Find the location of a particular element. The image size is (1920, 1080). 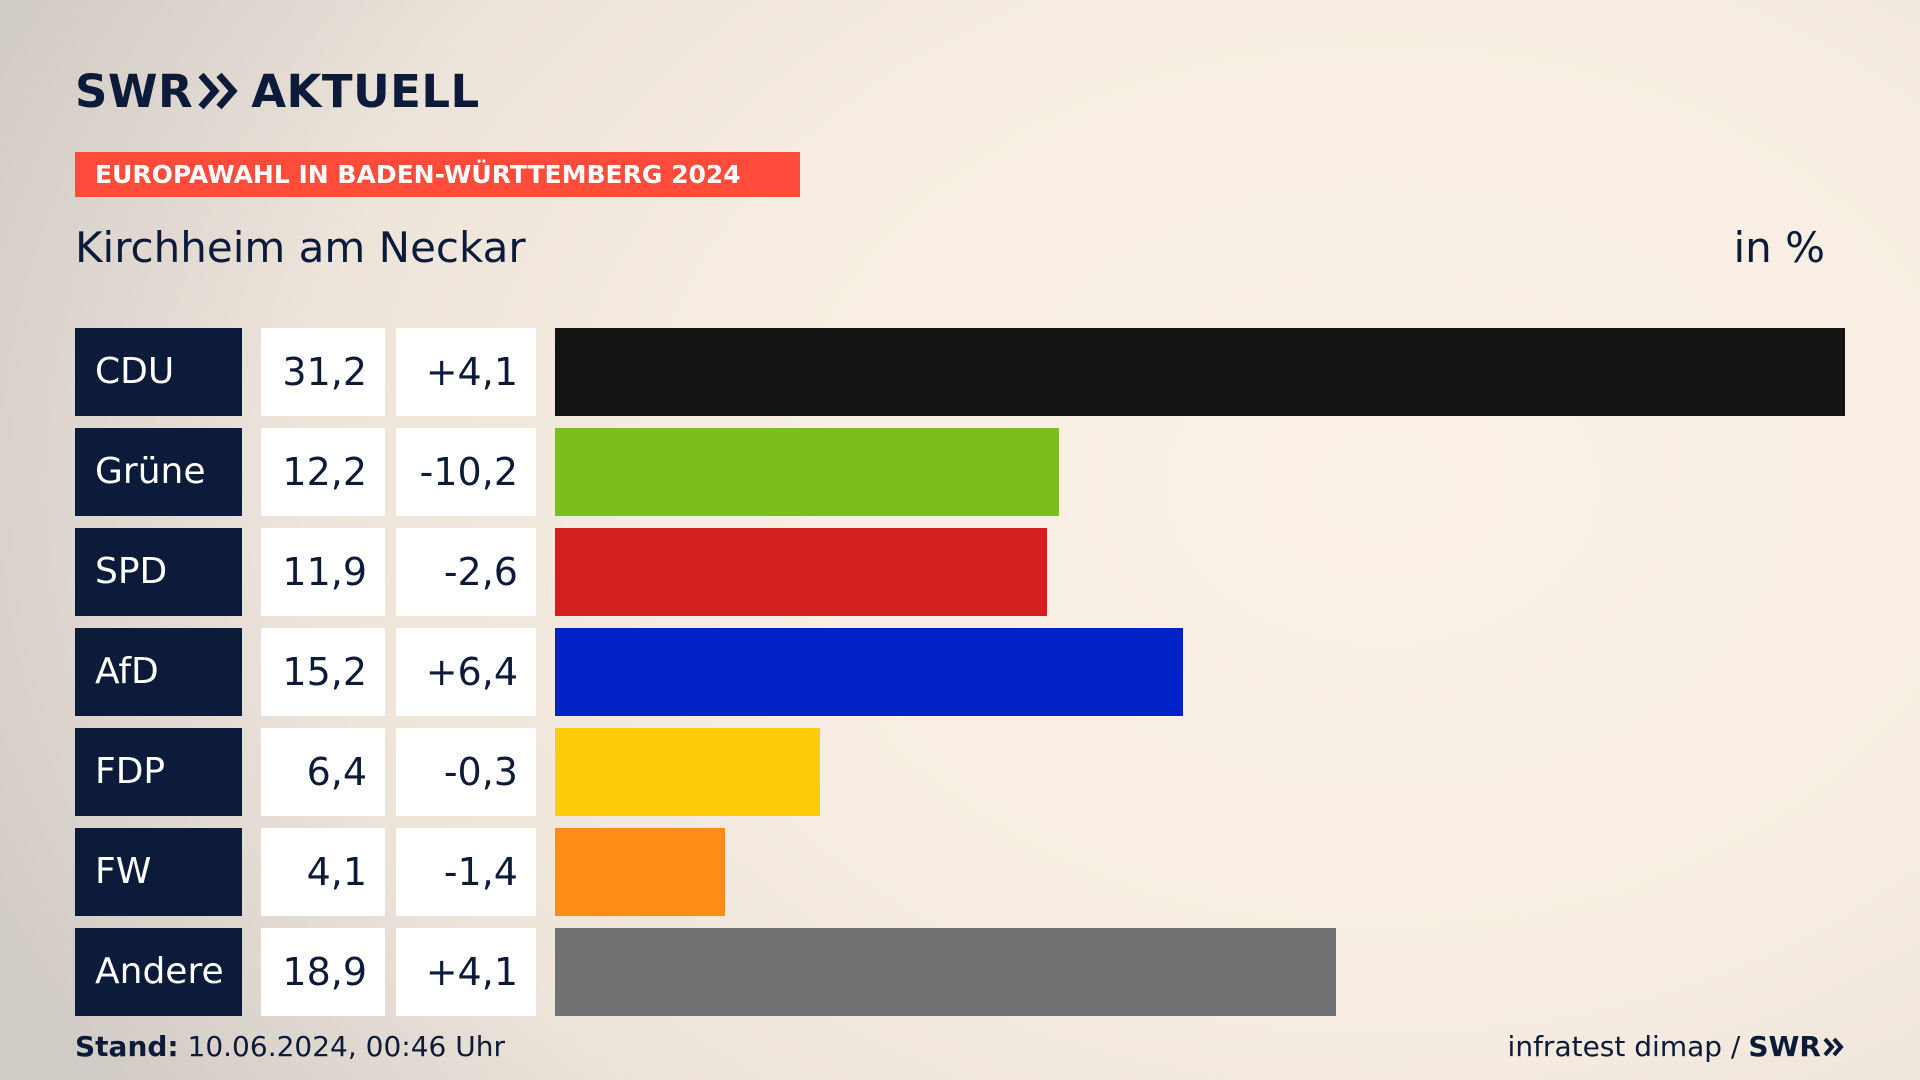

vote-share-value: 15,2 is located at coordinates (323, 672).